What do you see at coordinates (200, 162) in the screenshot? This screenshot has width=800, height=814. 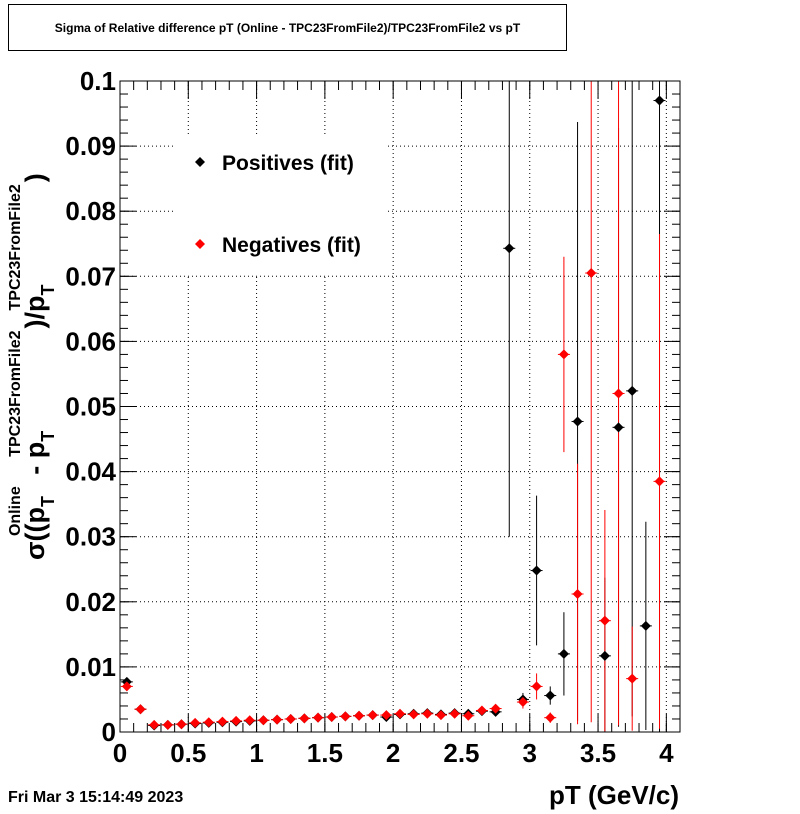 I see `legend-marker-positives` at bounding box center [200, 162].